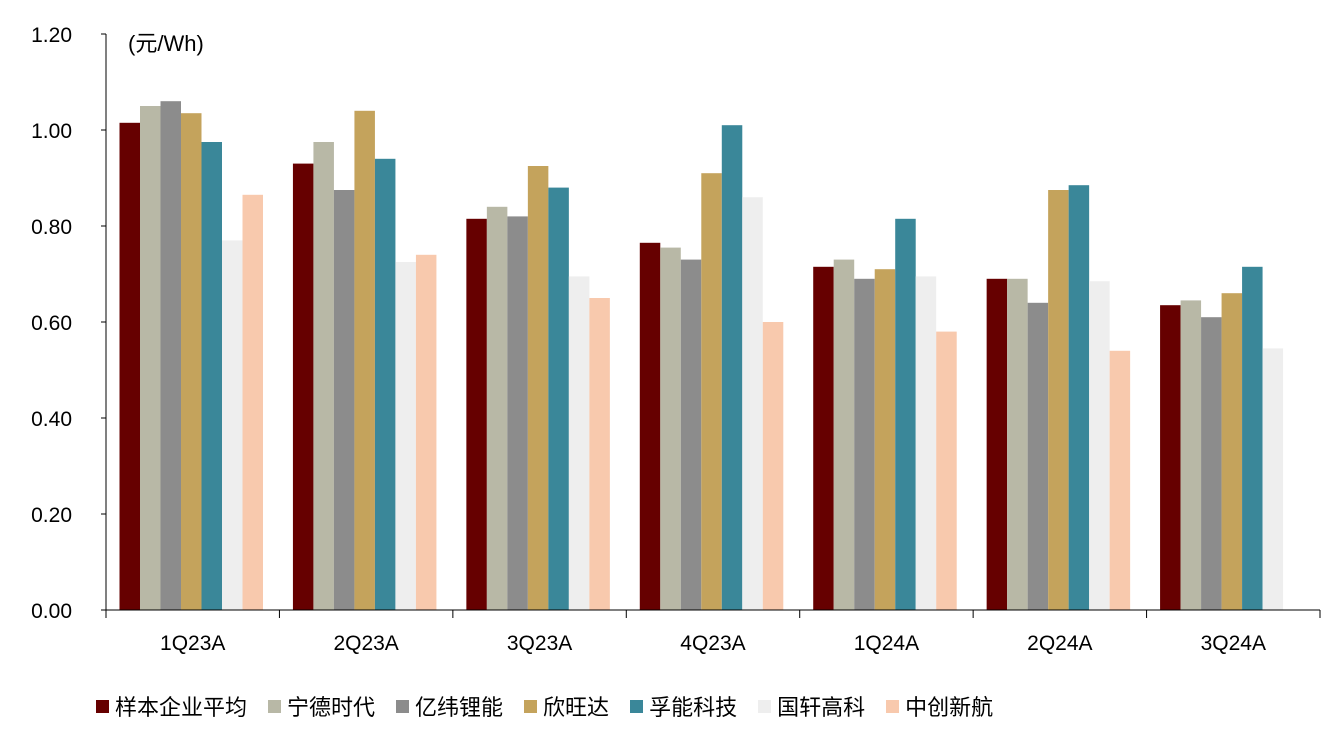 This screenshot has width=1326, height=735. I want to click on y-tick-label: 0.00, so click(51, 611).